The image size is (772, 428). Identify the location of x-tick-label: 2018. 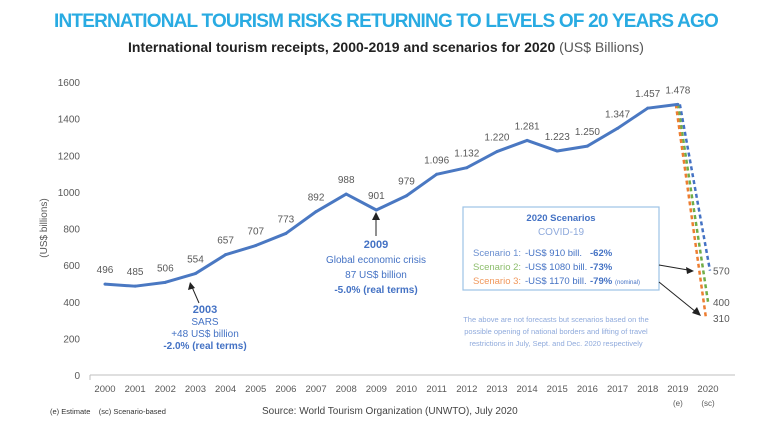
(647, 389).